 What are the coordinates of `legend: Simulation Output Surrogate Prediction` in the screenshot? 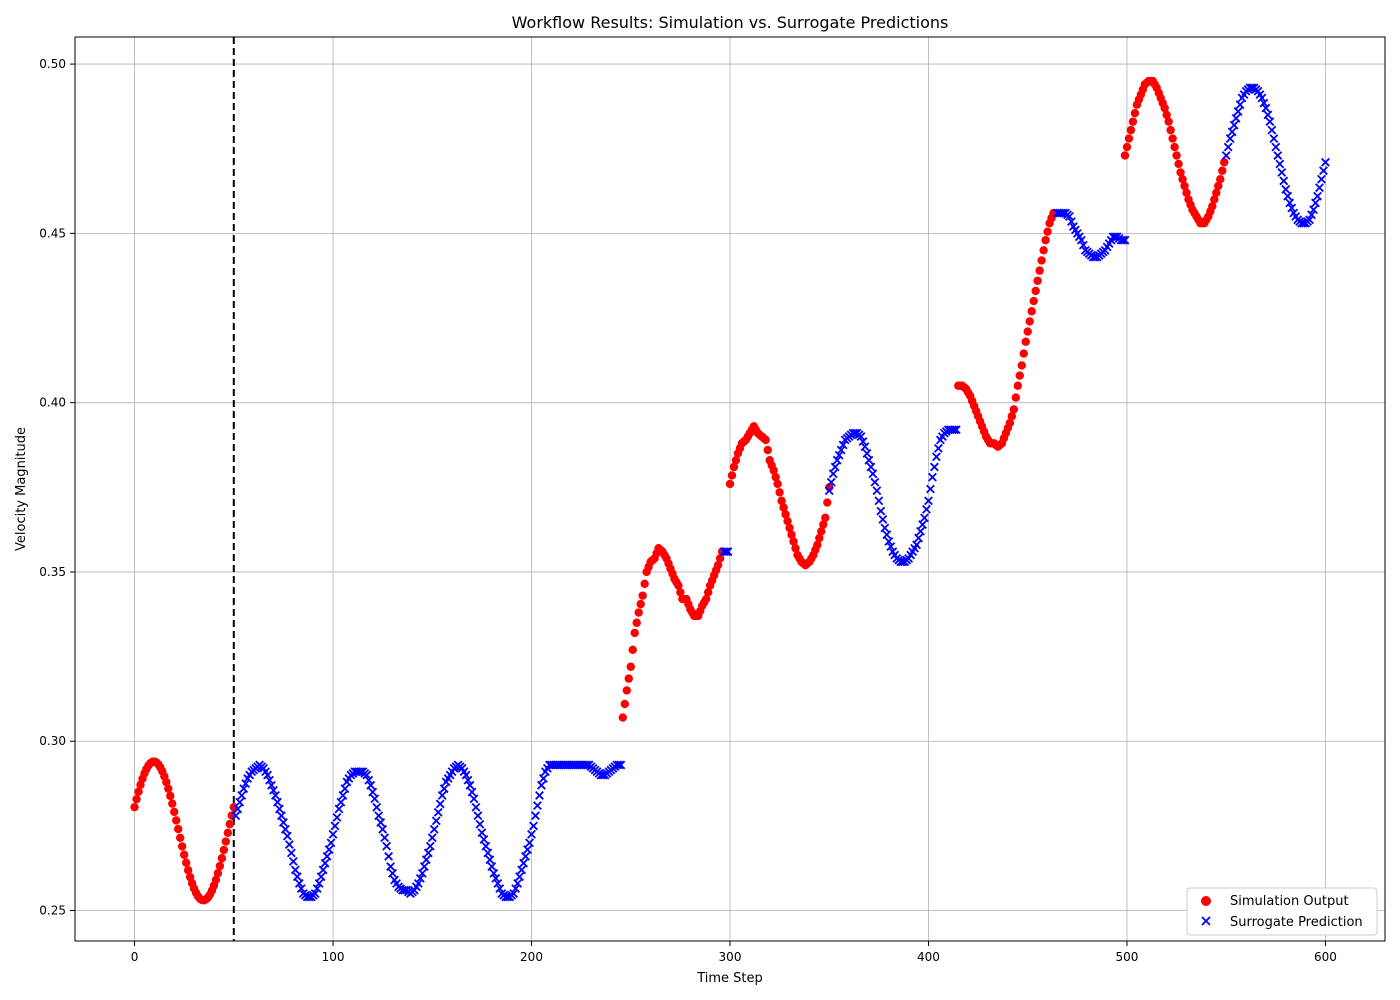 It's located at (1282, 911).